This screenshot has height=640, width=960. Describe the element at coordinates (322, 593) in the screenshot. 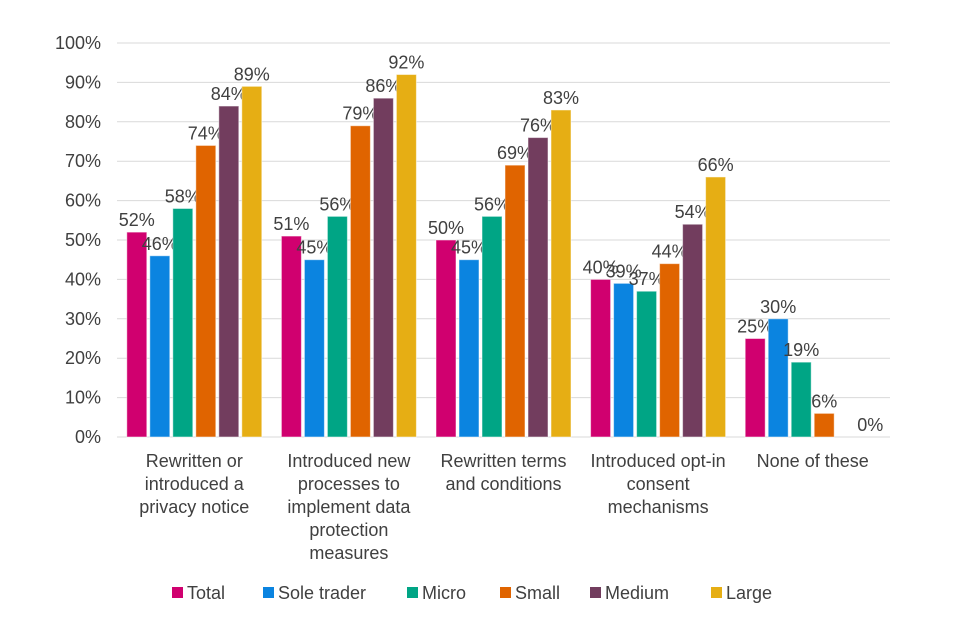

I see `legend-label: Sole trader` at that location.